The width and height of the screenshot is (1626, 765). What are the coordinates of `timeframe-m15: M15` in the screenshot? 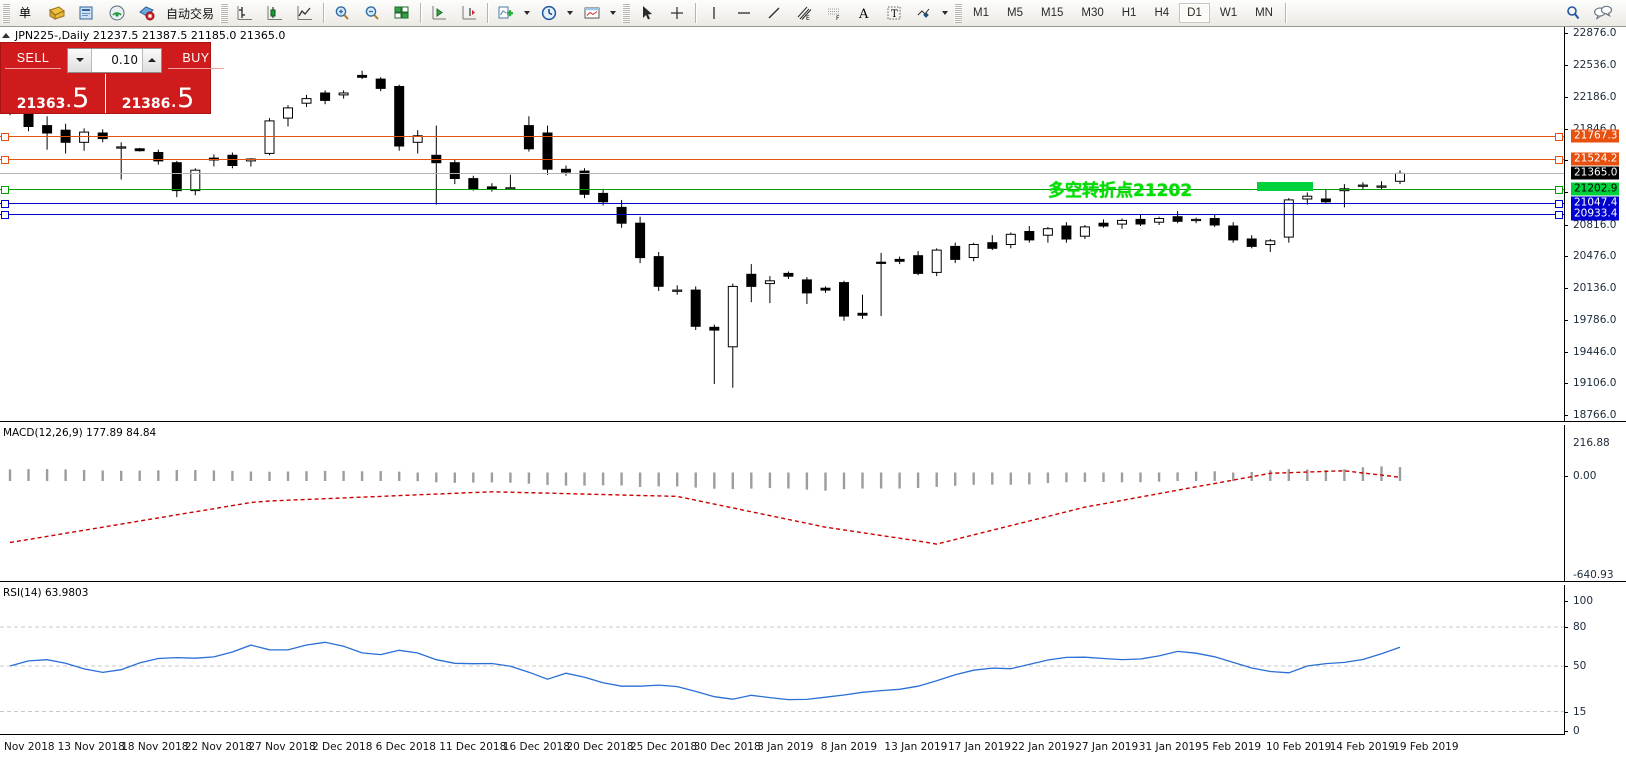 It's located at (1052, 13).